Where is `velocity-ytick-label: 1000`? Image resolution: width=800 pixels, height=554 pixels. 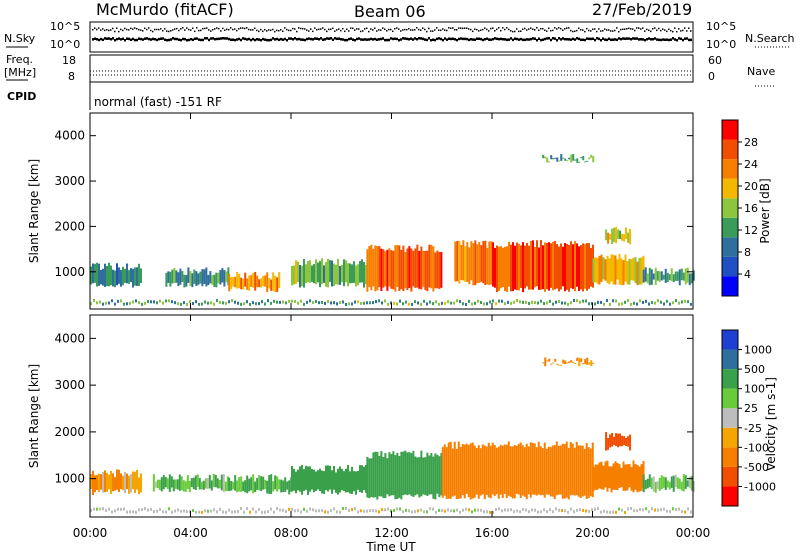 velocity-ytick-label: 1000 is located at coordinates (69, 479).